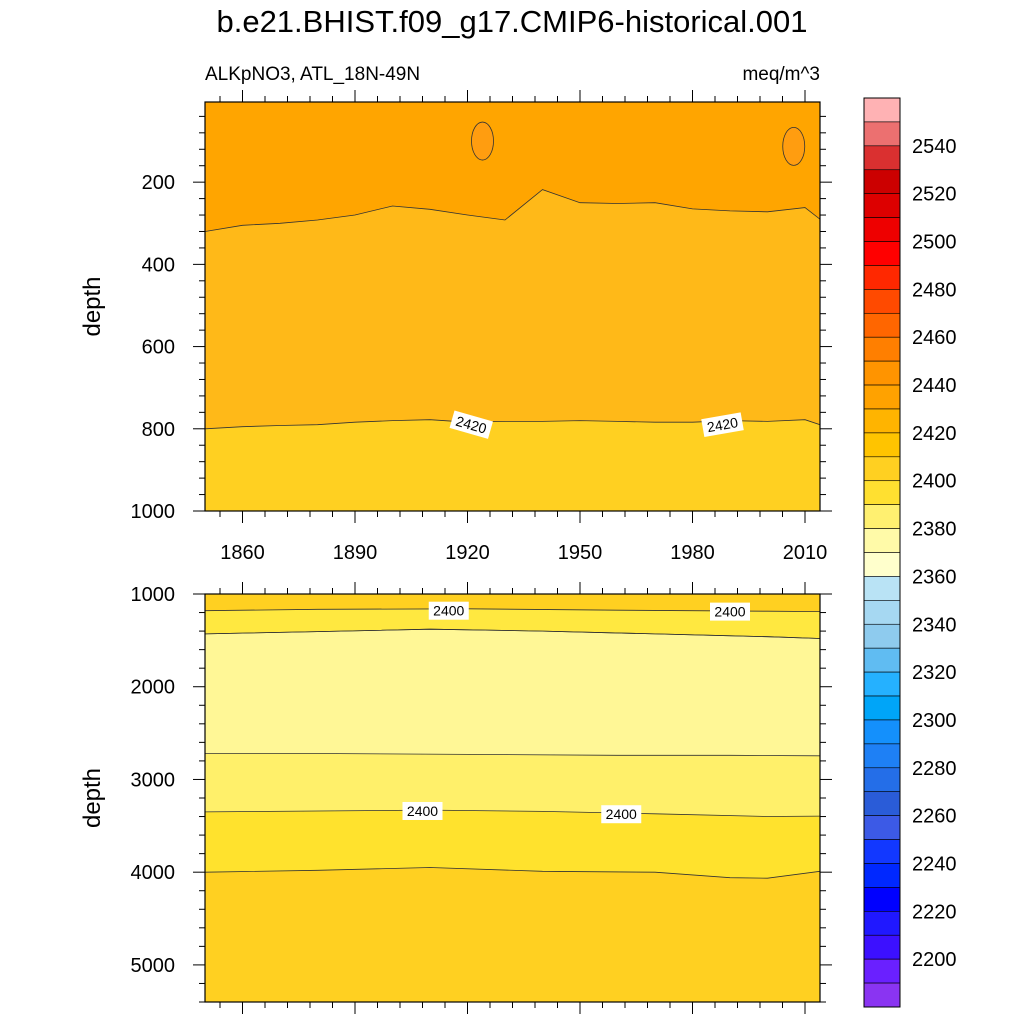 This screenshot has width=1024, height=1024. Describe the element at coordinates (153, 873) in the screenshot. I see `y-tick-label: 4000` at that location.